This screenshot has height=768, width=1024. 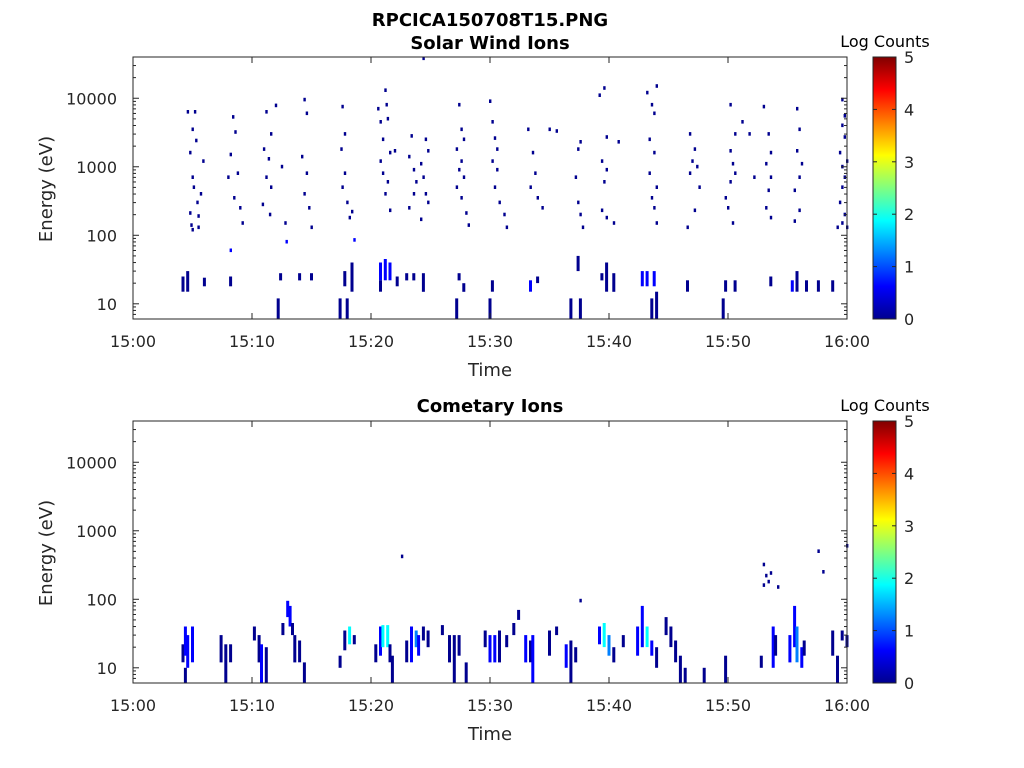 I want to click on y-tick-label: 10, so click(x=107, y=304).